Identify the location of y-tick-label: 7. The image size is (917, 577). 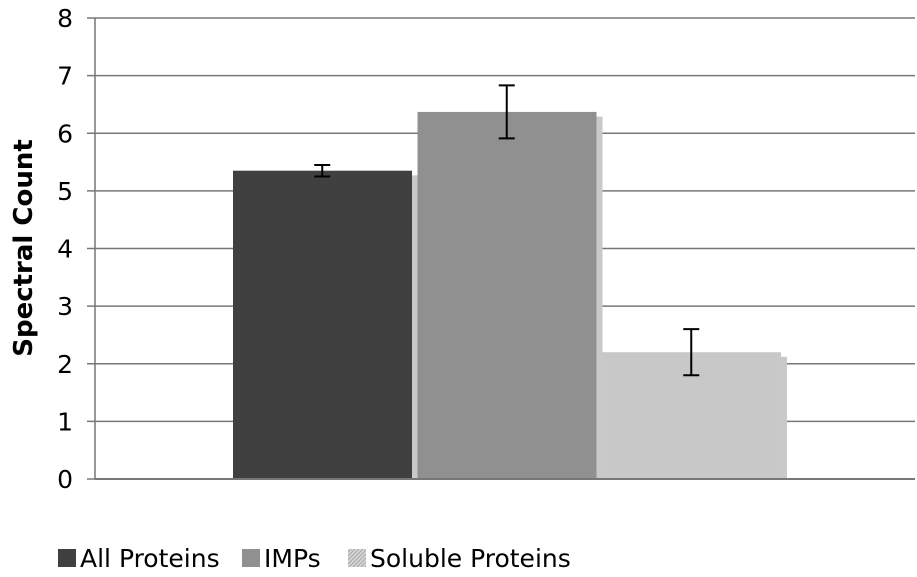
(65, 76).